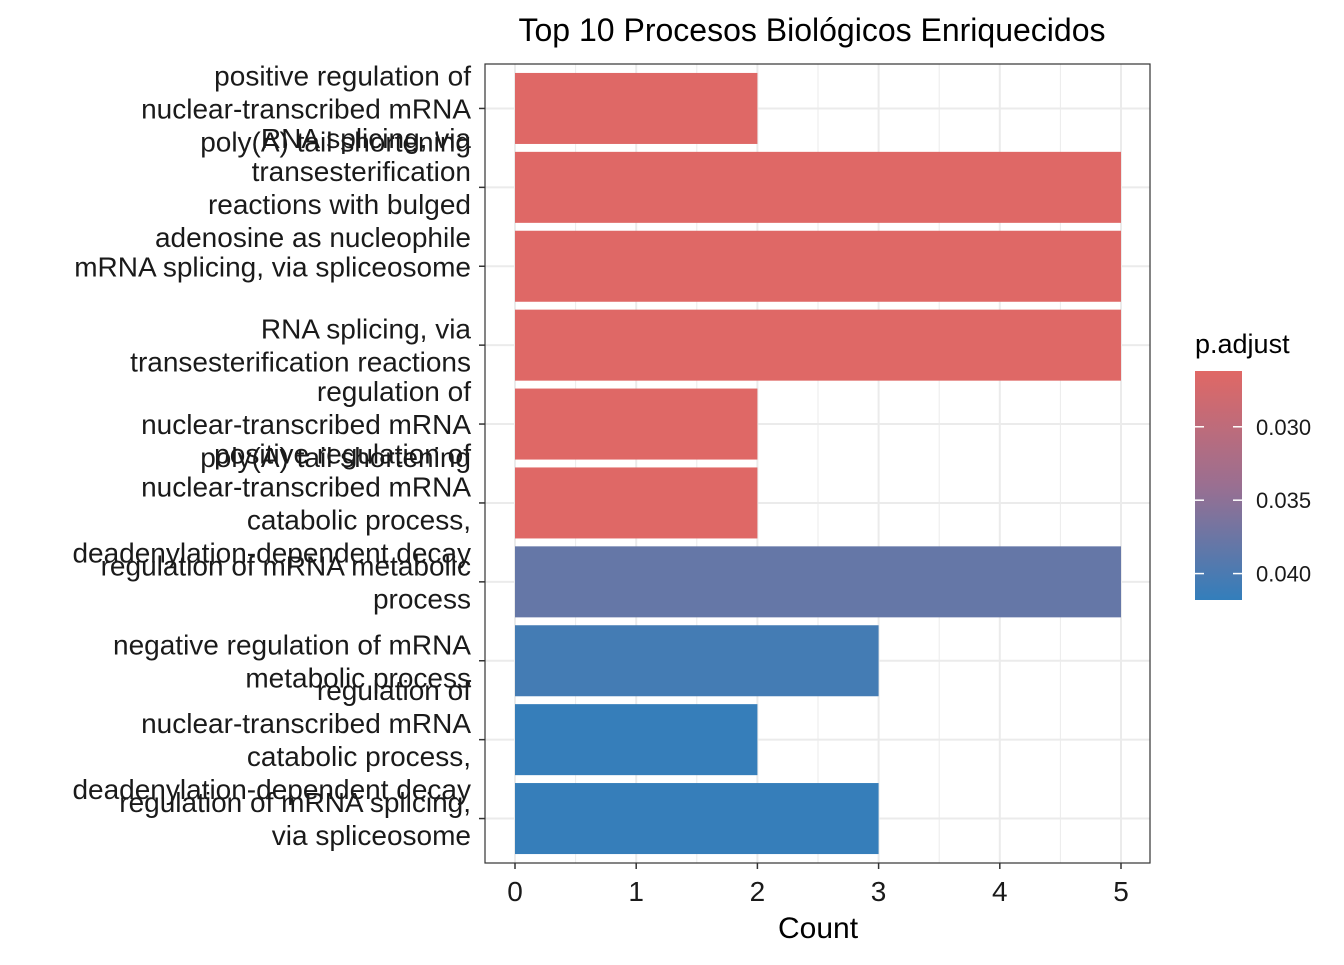  I want to click on x-tick-label: 3, so click(879, 891).